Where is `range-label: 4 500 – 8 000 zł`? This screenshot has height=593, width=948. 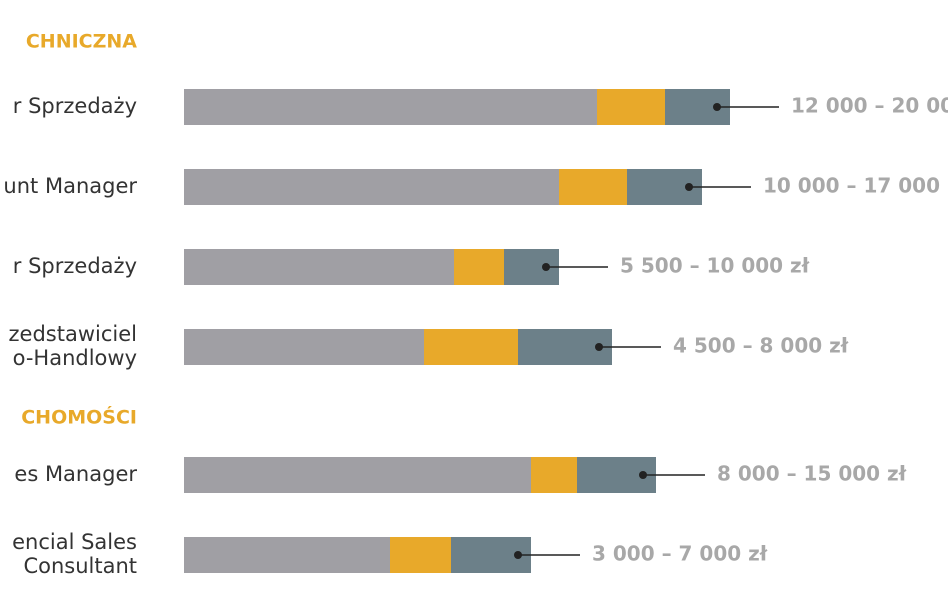
range-label: 4 500 – 8 000 zł is located at coordinates (761, 346).